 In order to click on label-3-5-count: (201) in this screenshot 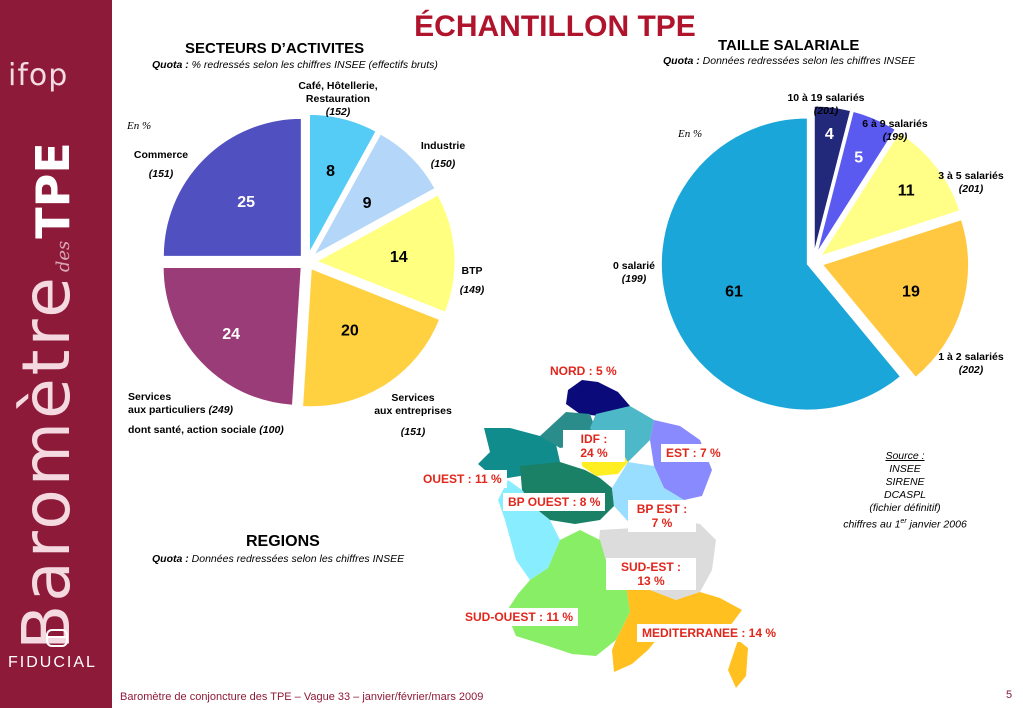, I will do `click(971, 189)`.